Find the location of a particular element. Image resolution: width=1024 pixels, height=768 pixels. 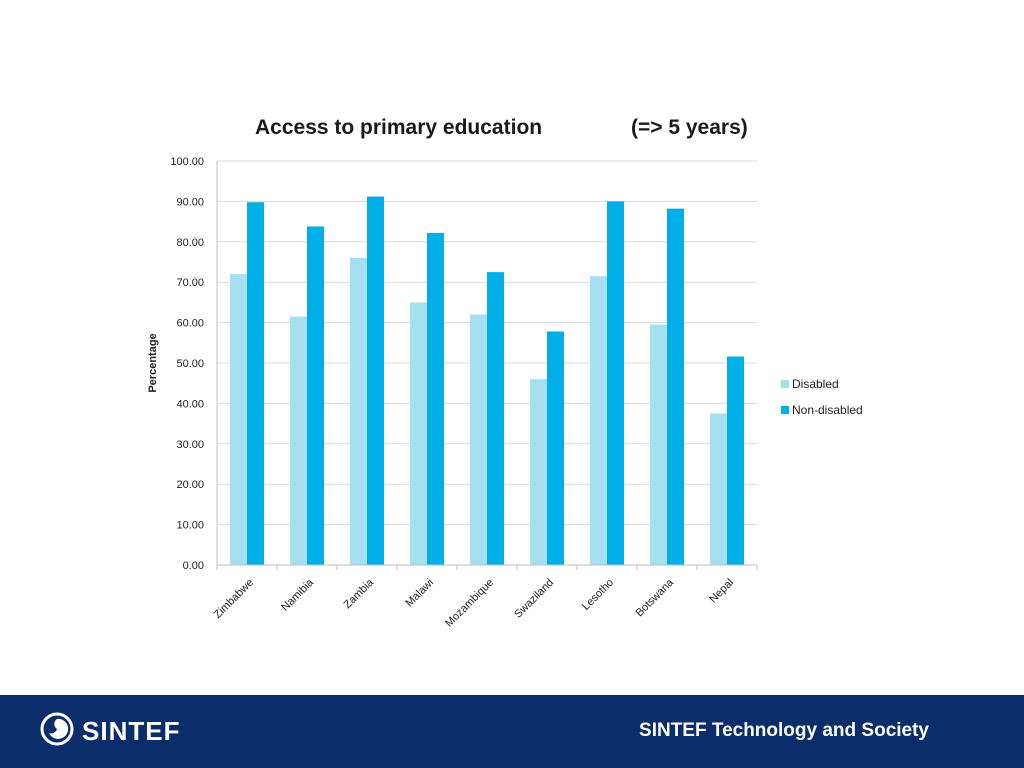

bar-disabled-zimbabwe is located at coordinates (238, 419).